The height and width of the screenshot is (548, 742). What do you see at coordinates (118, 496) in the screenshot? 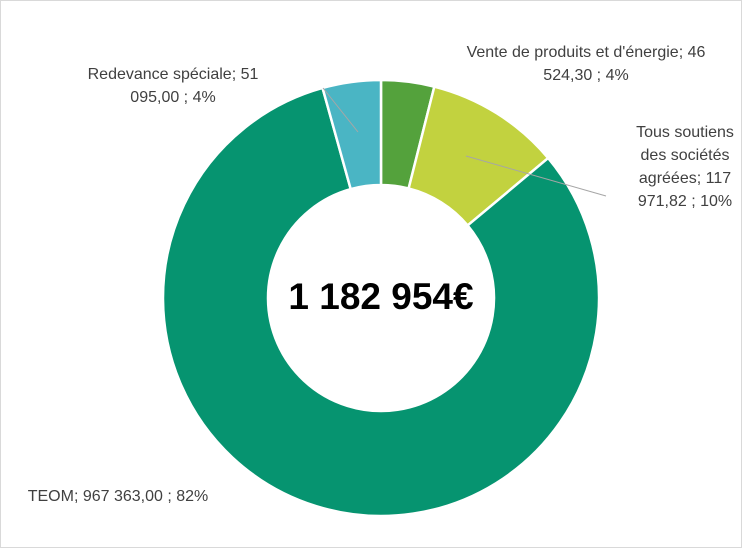
I see `data-label: TEOM; 967 363,00 ; 82%` at bounding box center [118, 496].